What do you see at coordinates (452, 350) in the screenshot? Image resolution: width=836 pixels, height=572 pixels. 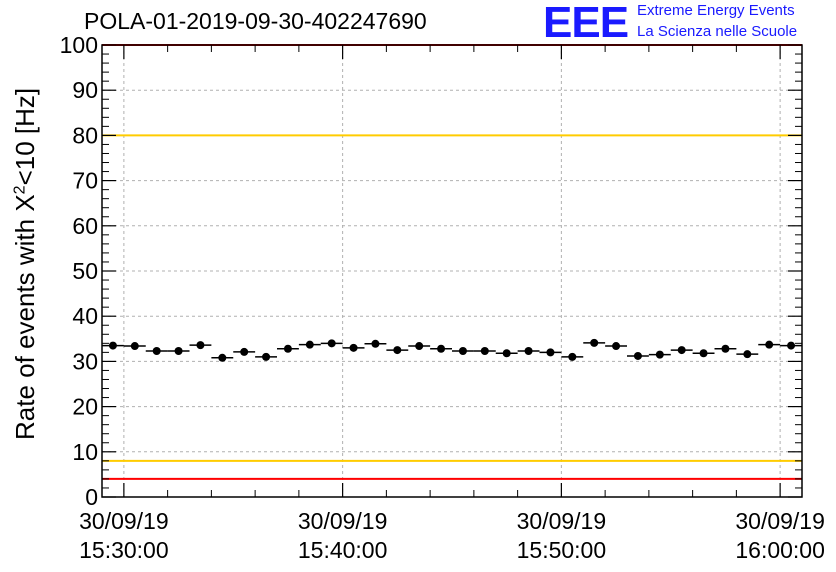 I see `data-series` at bounding box center [452, 350].